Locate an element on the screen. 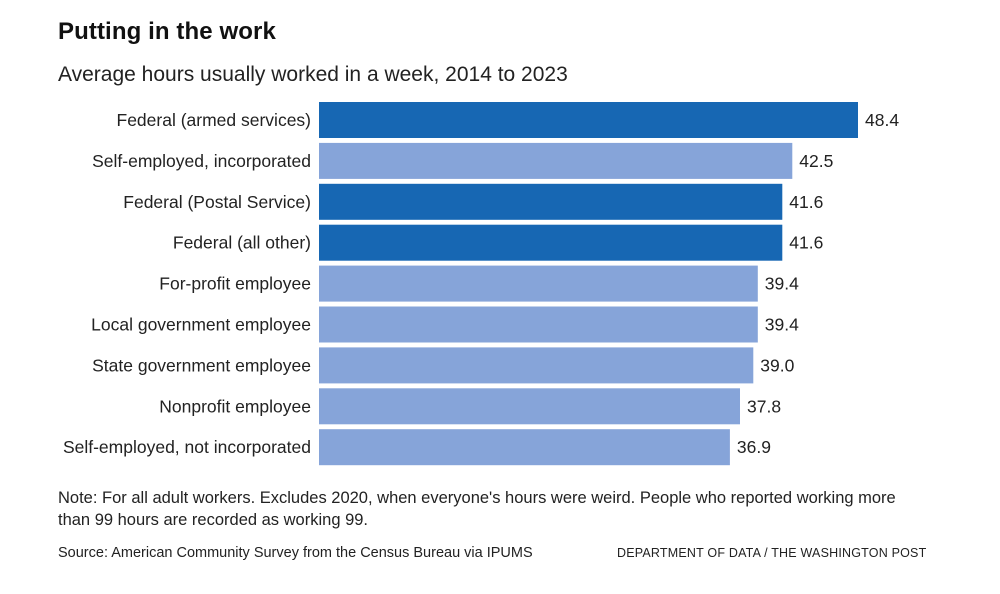 This screenshot has height=594, width=1000. chart-title: Putting in the work is located at coordinates (167, 31).